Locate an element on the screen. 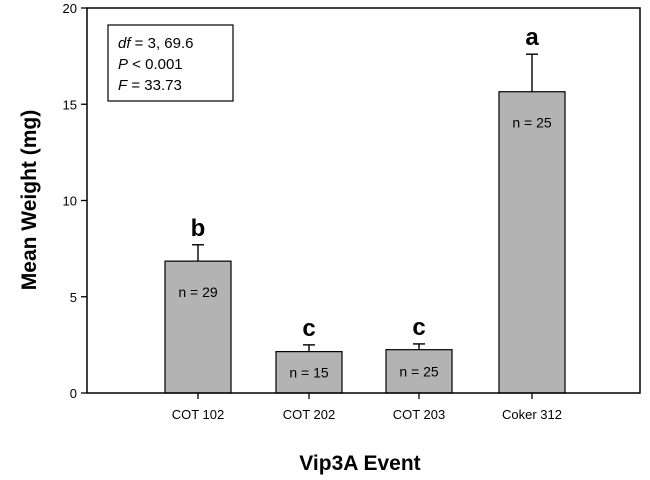  significance-letter: a is located at coordinates (532, 37).